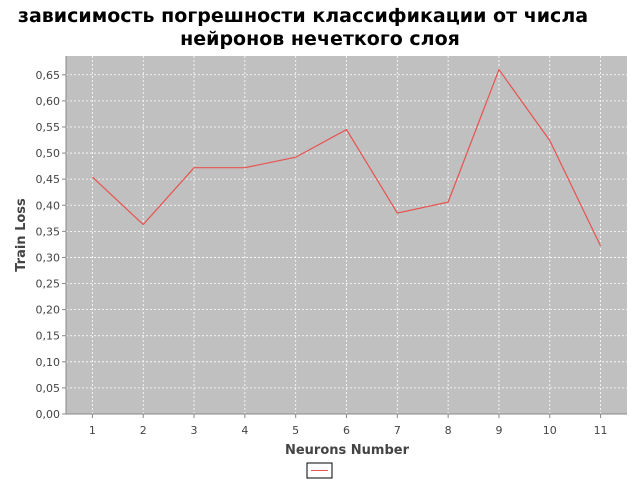 Image resolution: width=640 pixels, height=480 pixels. What do you see at coordinates (319, 470) in the screenshot?
I see `legend` at bounding box center [319, 470].